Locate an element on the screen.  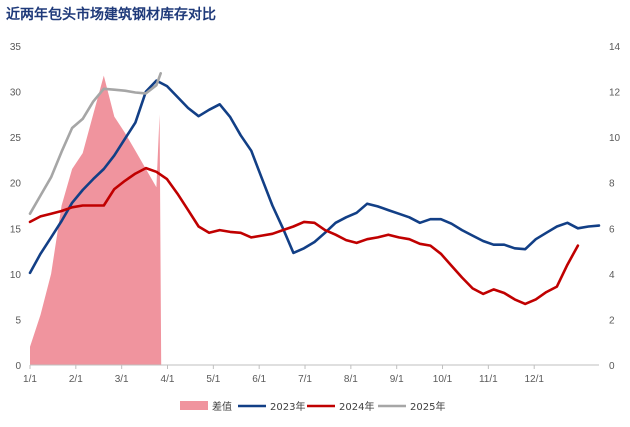
x-tick-label: 10/1 is located at coordinates (443, 379).